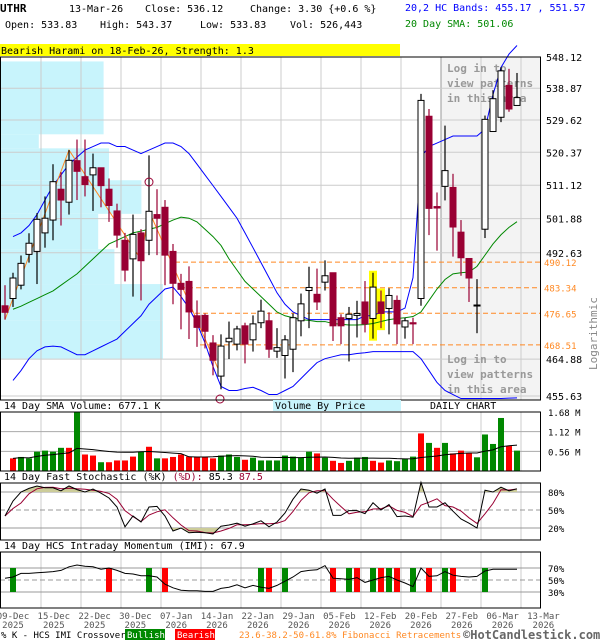  I want to click on stochastic-tick-label: 20%, so click(556, 530).